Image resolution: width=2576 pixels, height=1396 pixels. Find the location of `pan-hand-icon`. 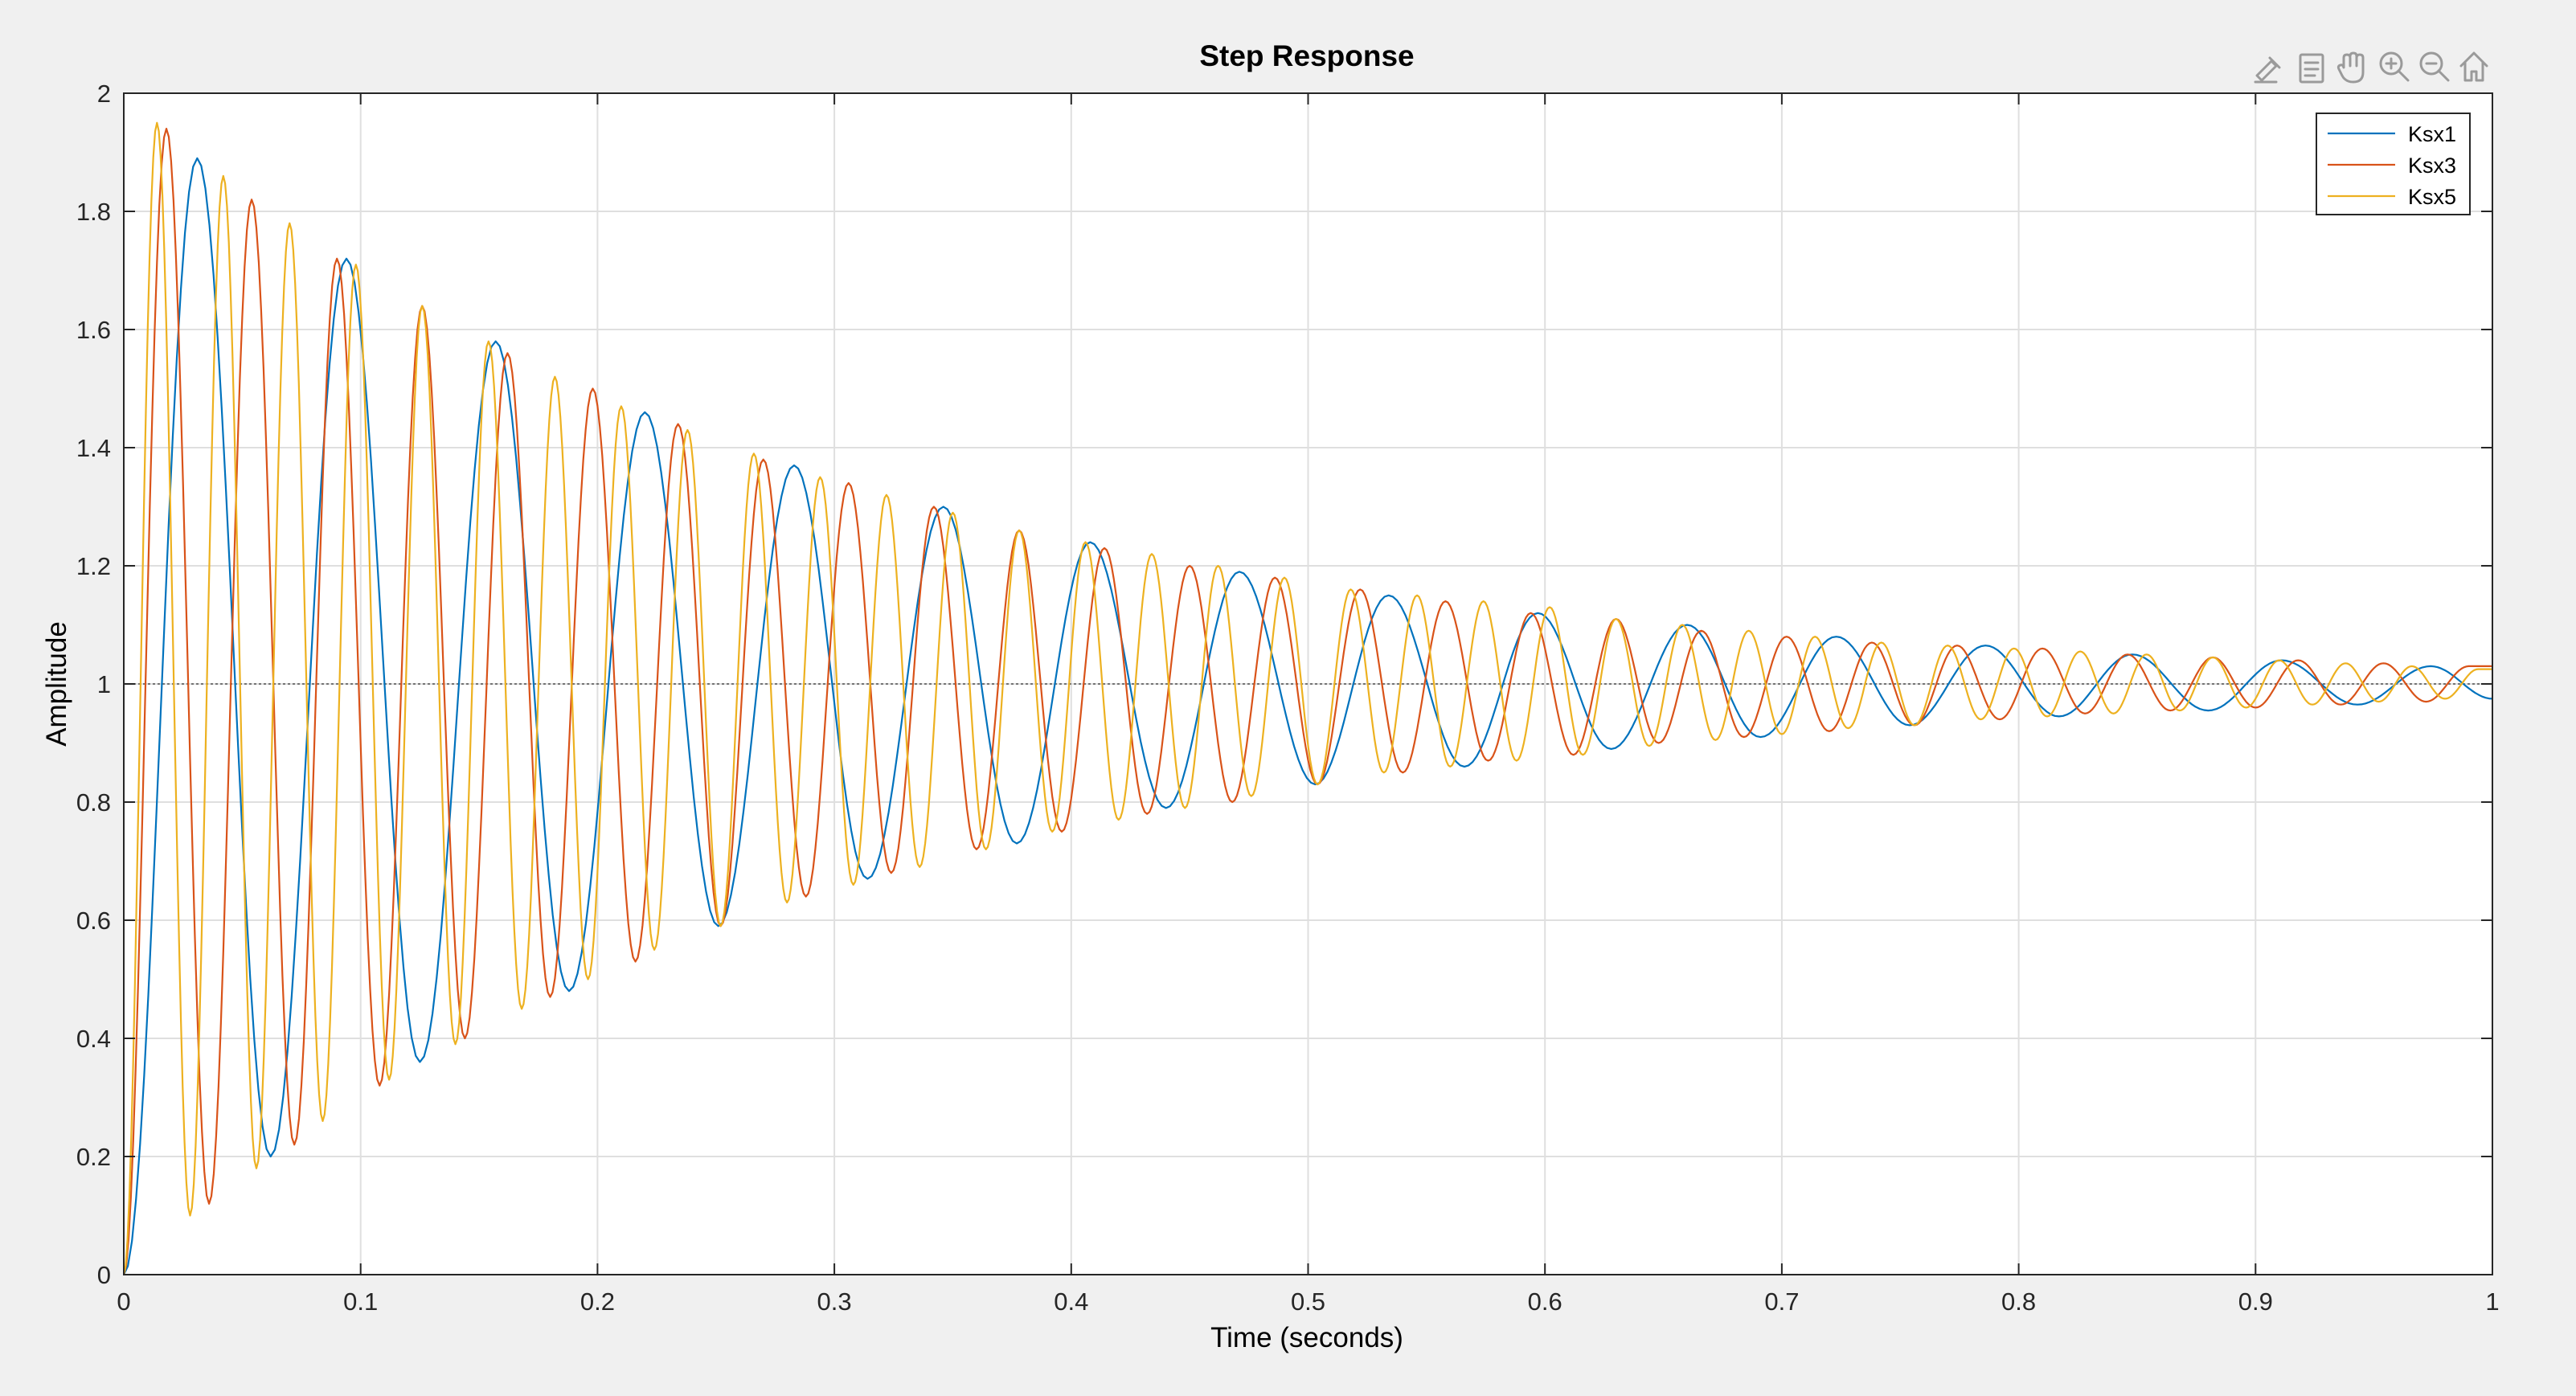

pan-hand-icon is located at coordinates (2350, 67).